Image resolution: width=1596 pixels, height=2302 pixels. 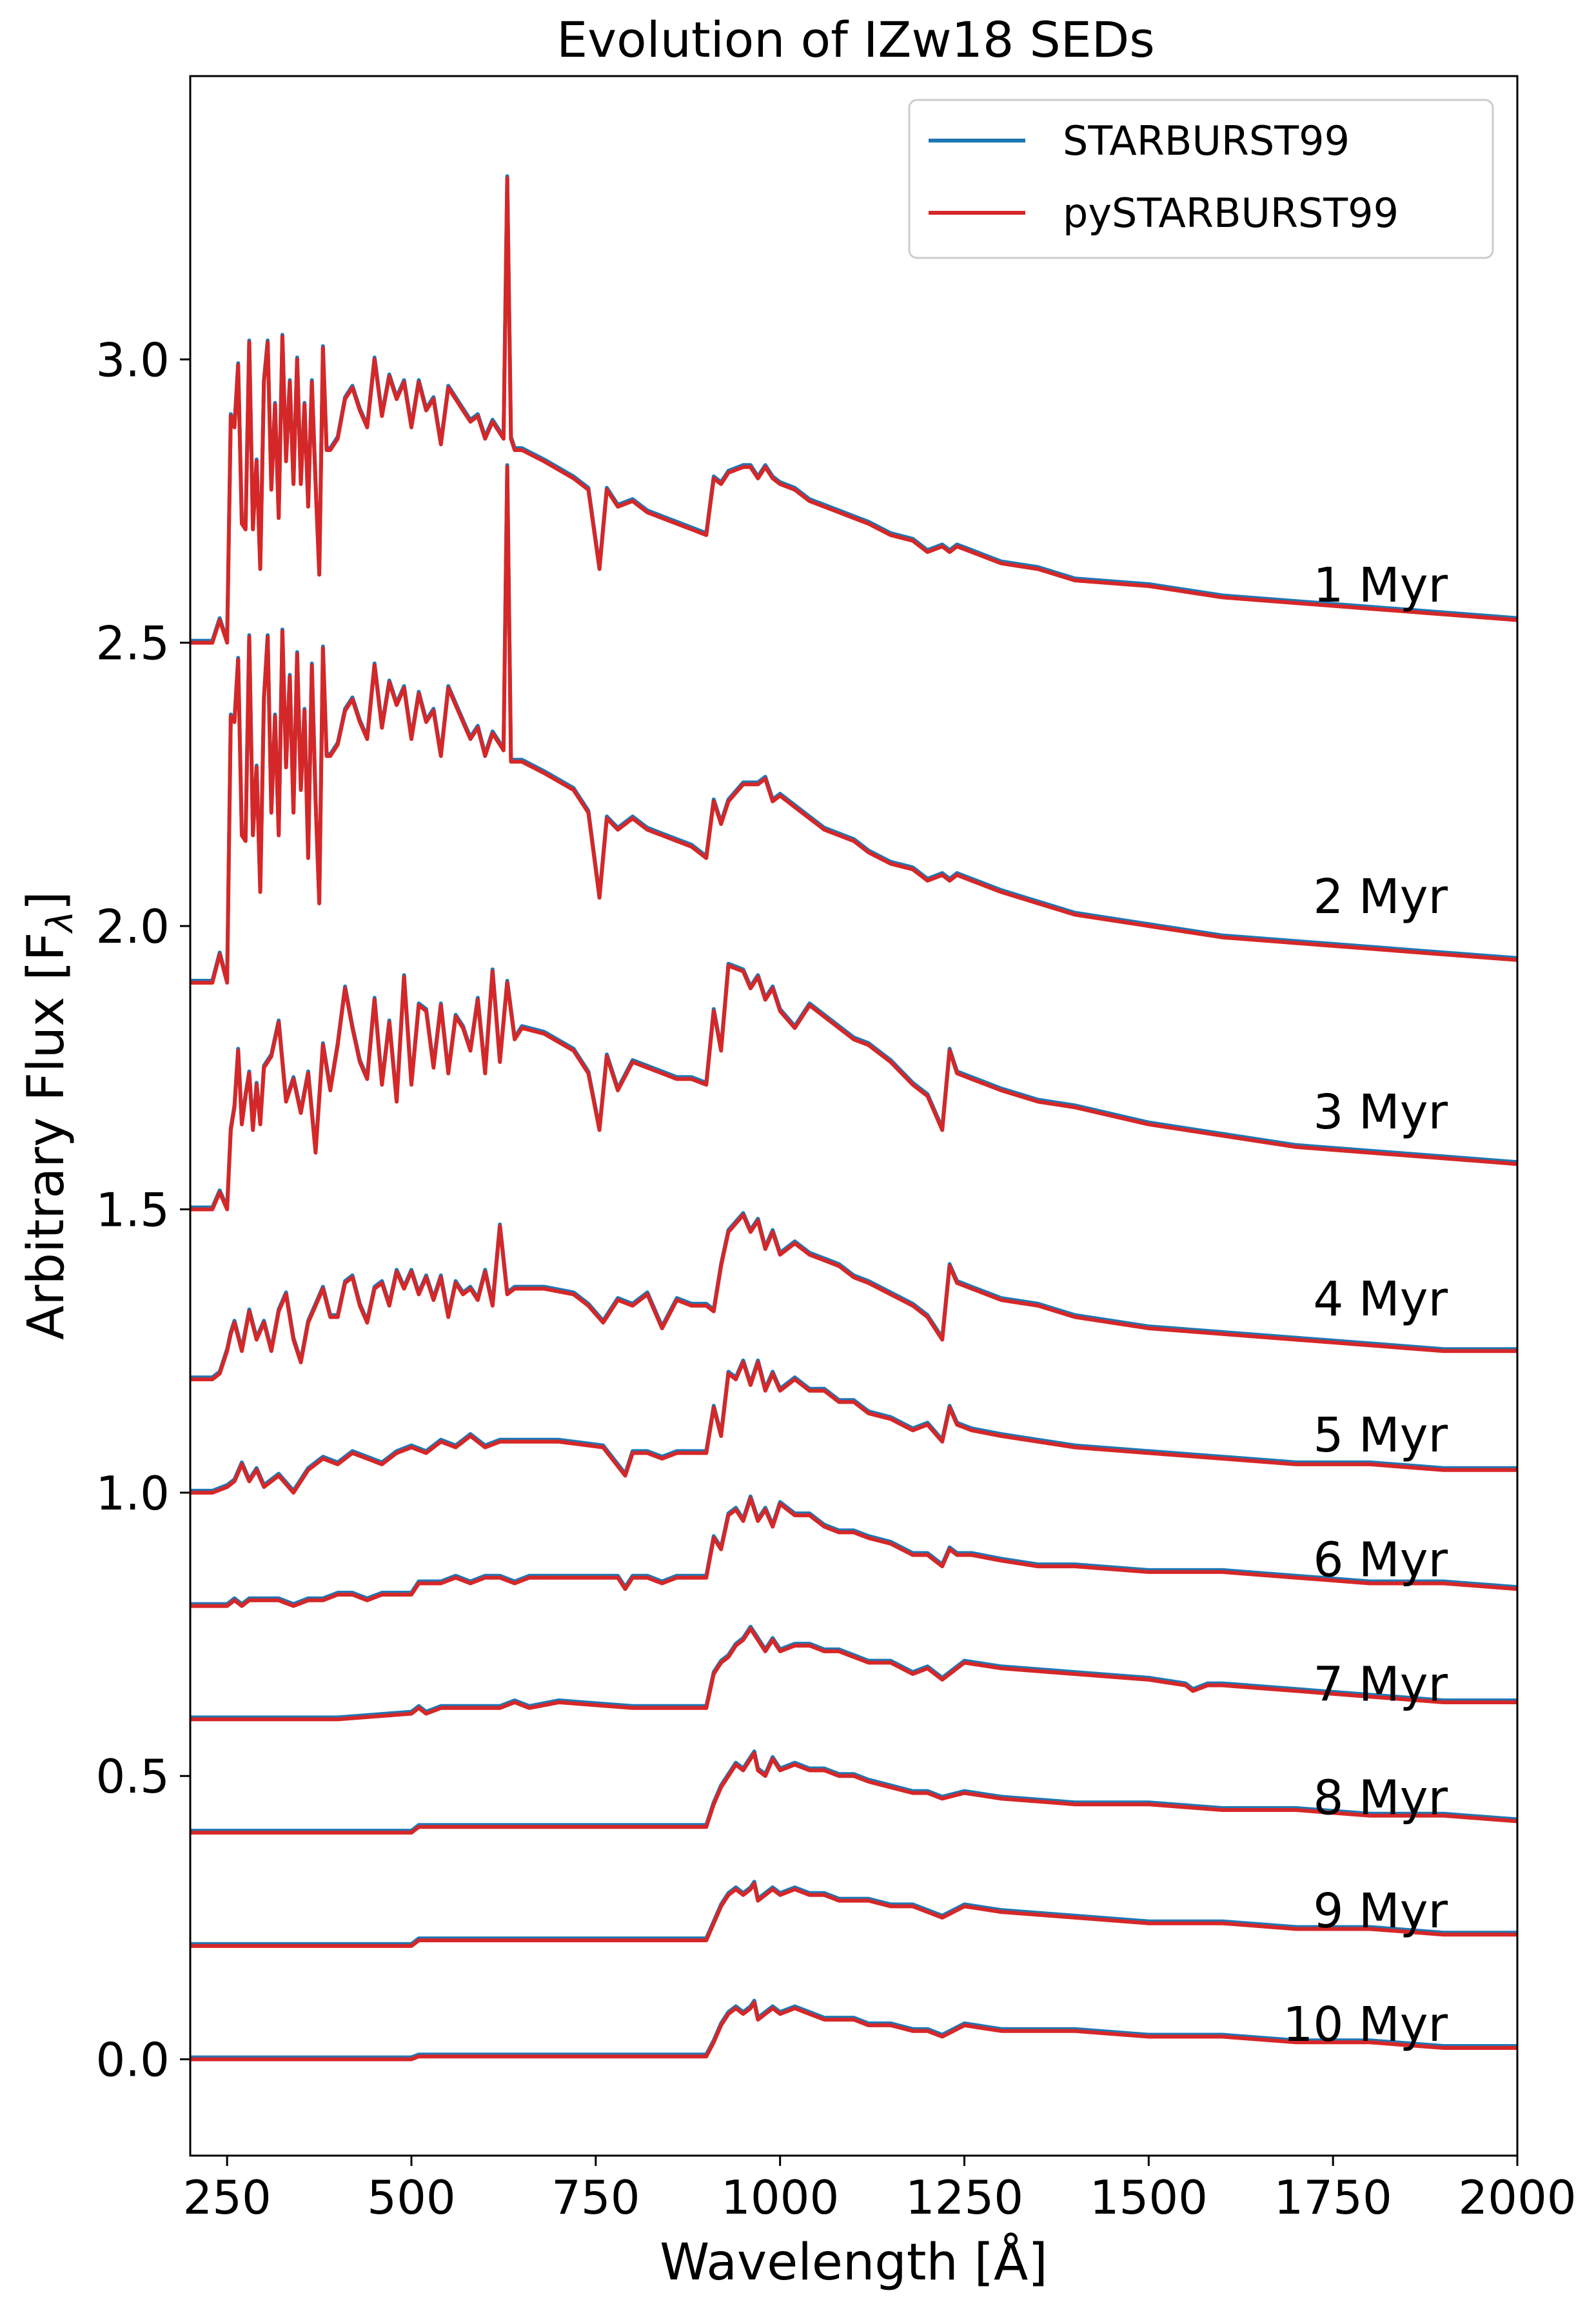 I want to click on x-tick-label: 500, so click(x=411, y=2198).